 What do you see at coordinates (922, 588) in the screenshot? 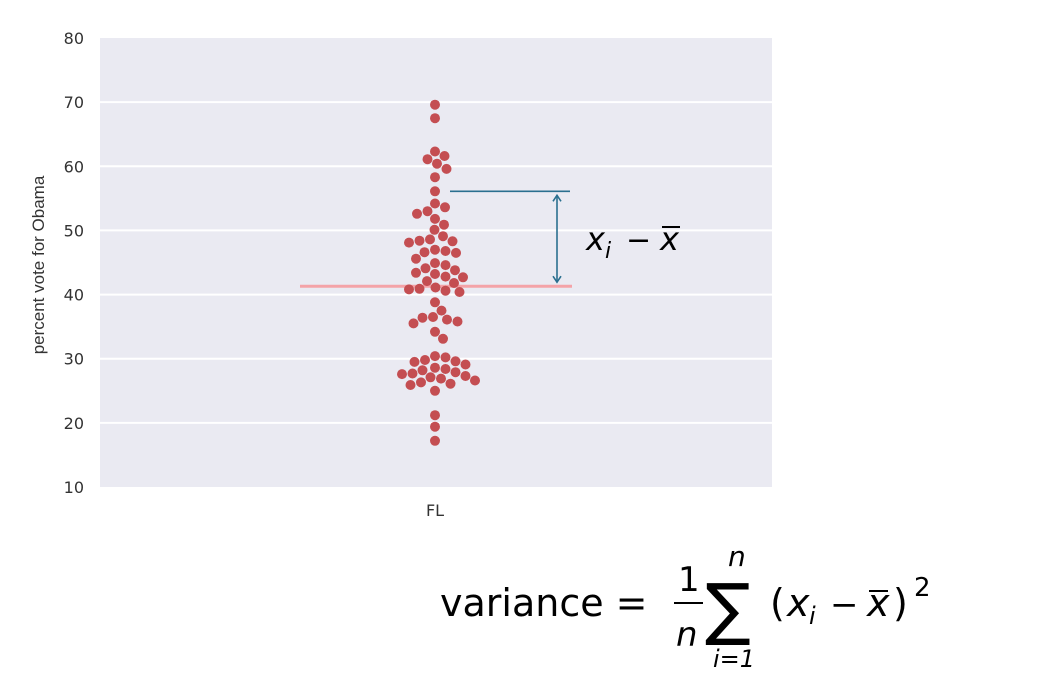
I see `svg-text: 2` at bounding box center [922, 588].